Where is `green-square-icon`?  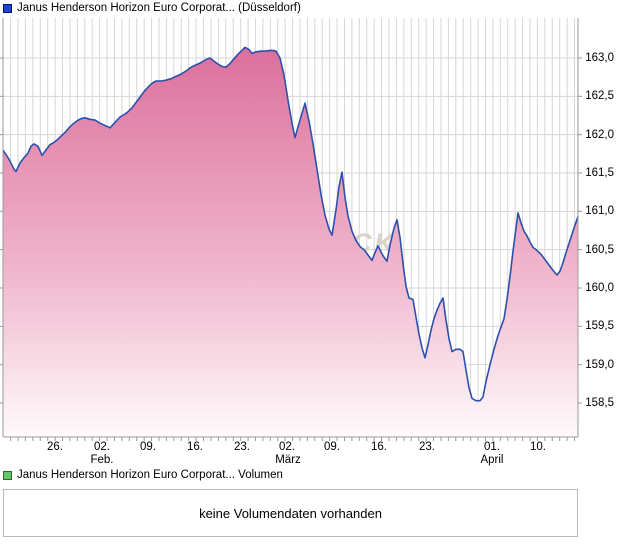 green-square-icon is located at coordinates (7, 475).